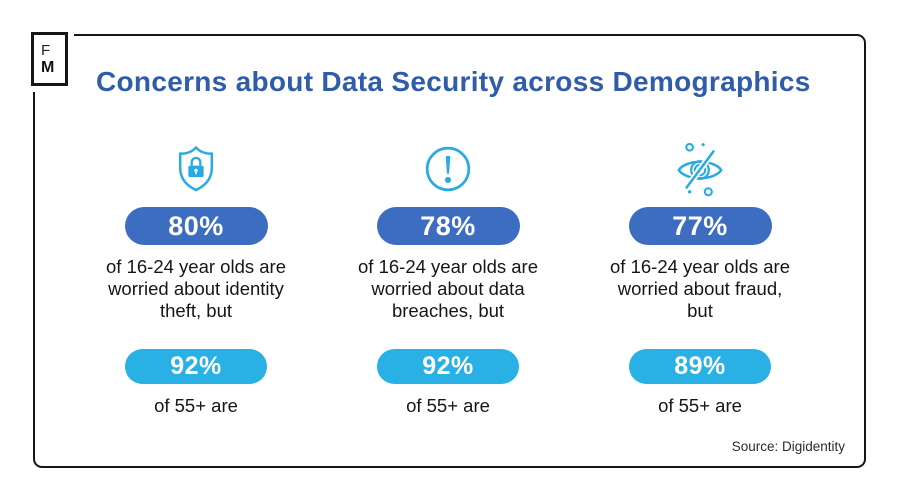 This screenshot has width=900, height=499. I want to click on hidden-eye-icon, so click(700, 168).